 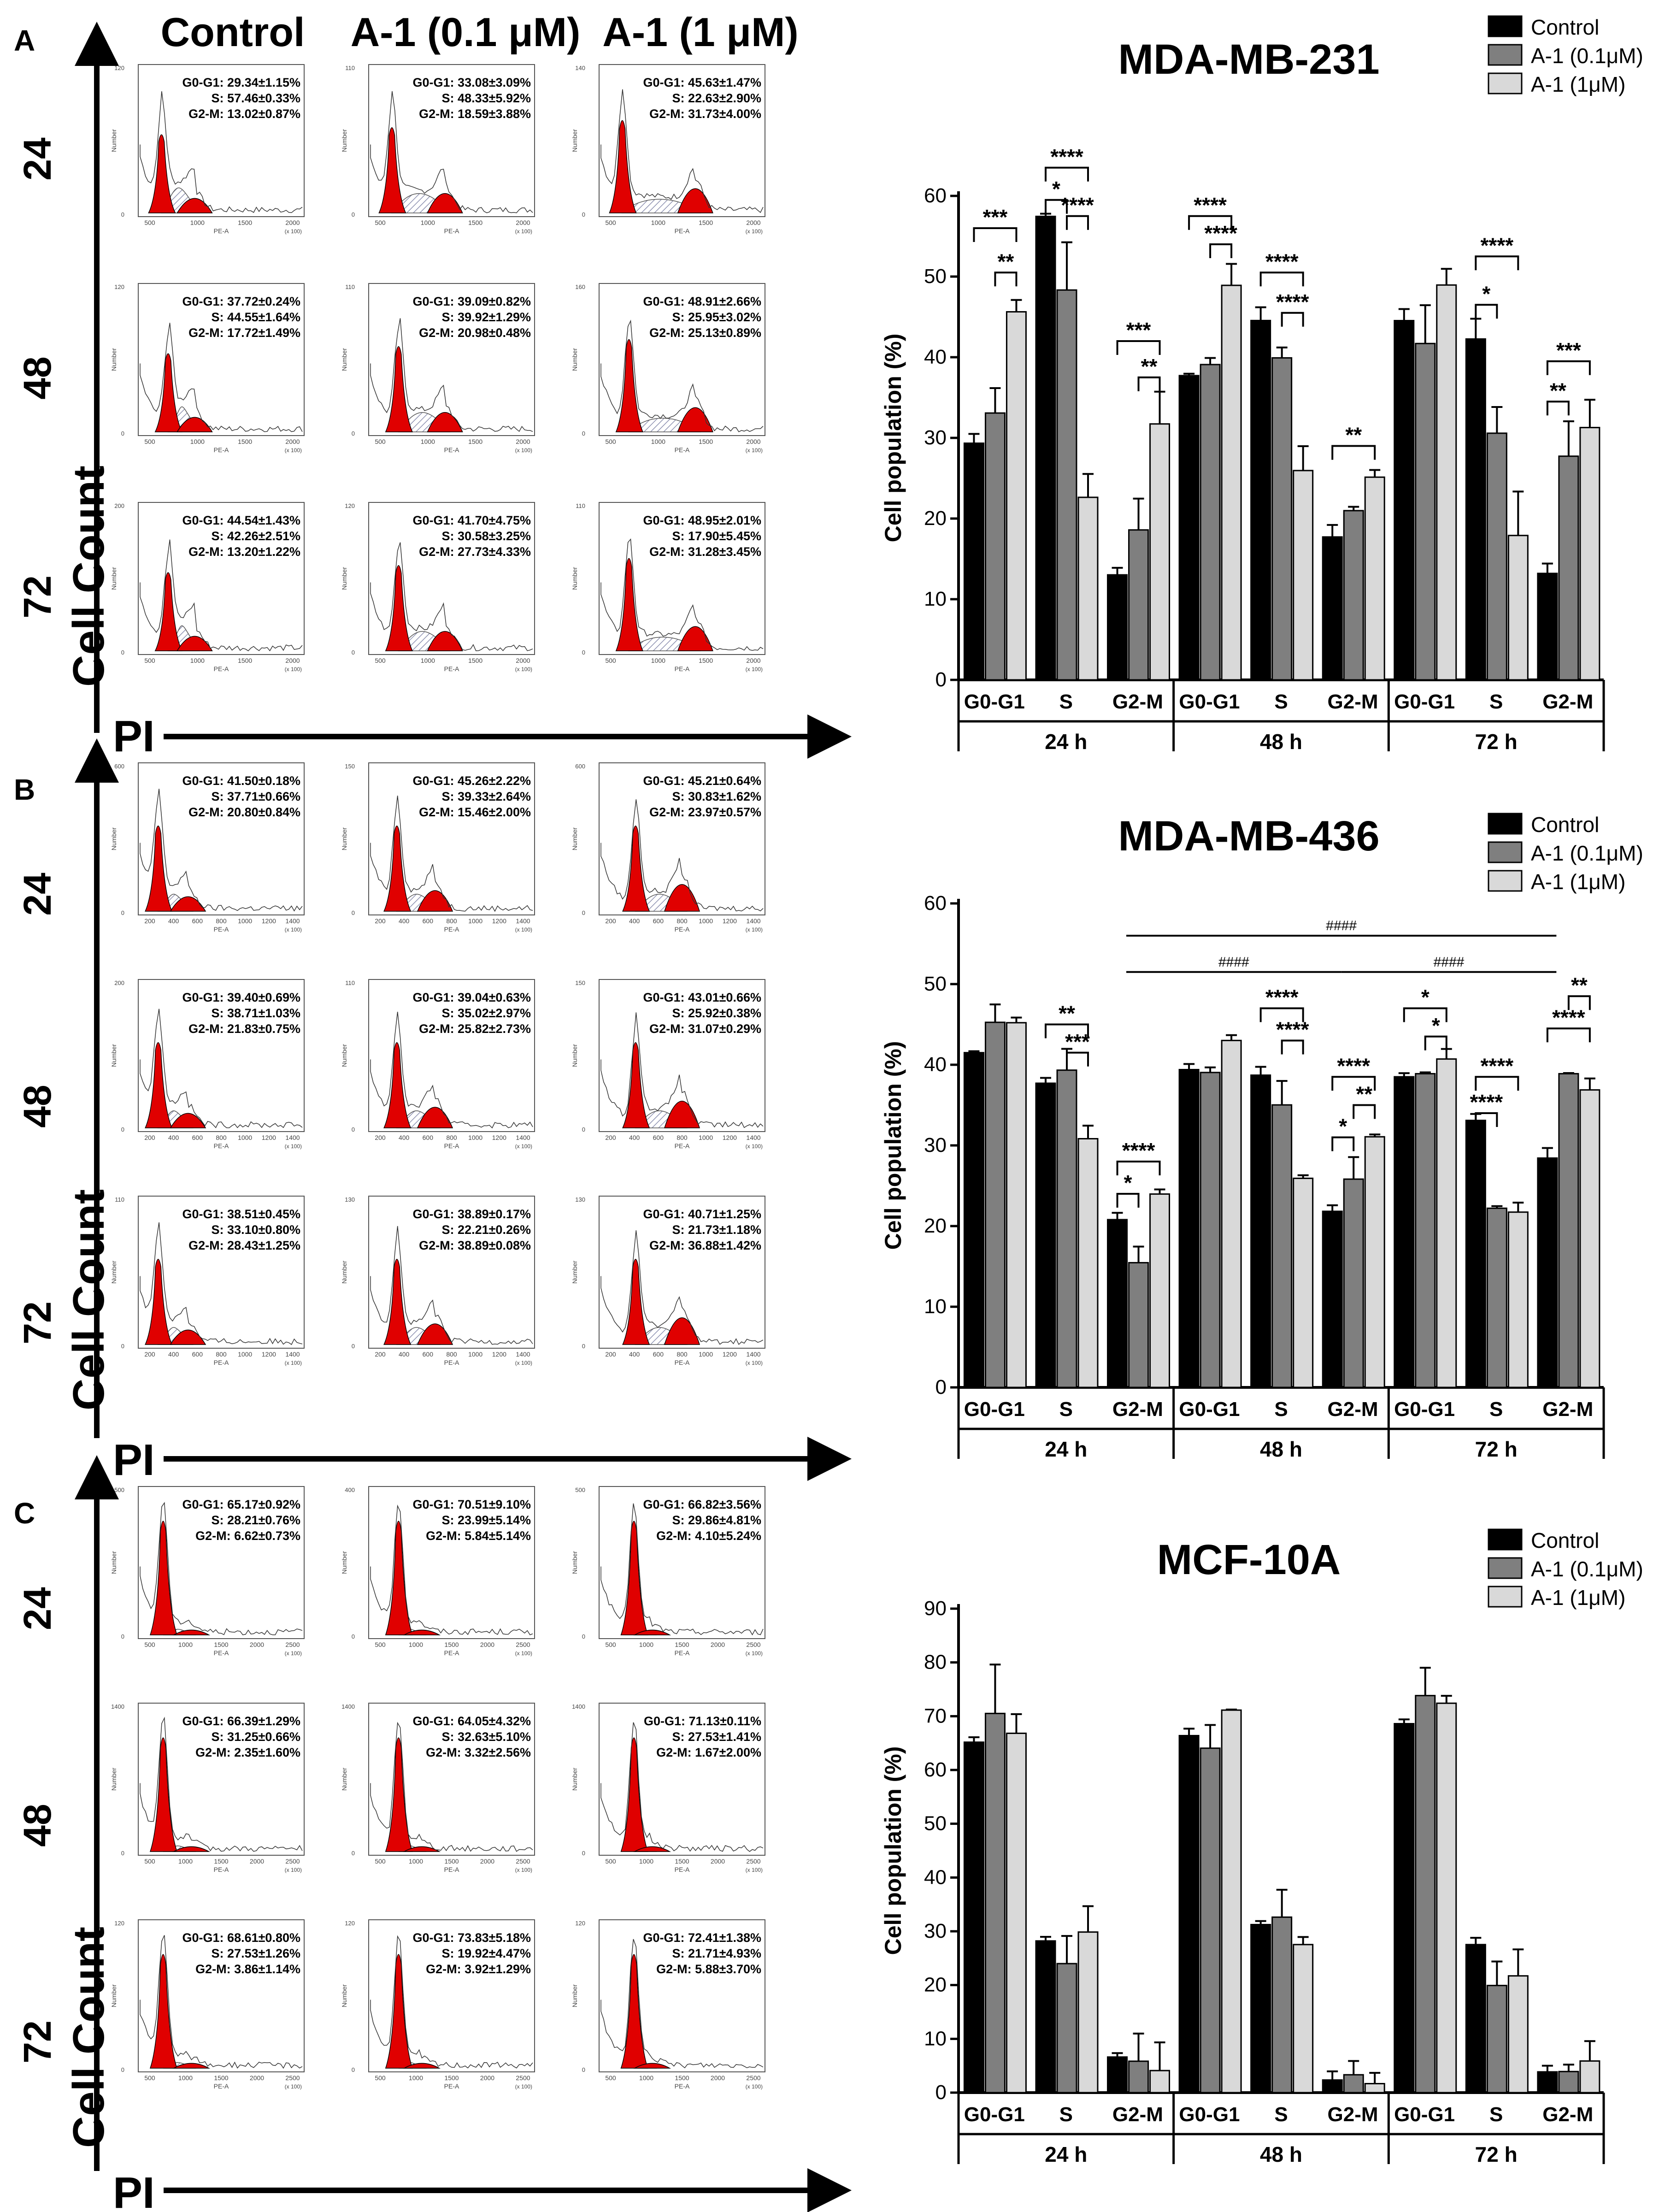 What do you see at coordinates (241, 1214) in the screenshot?
I see `stat-g0g1: G0-G1: 38.51±0.45%` at bounding box center [241, 1214].